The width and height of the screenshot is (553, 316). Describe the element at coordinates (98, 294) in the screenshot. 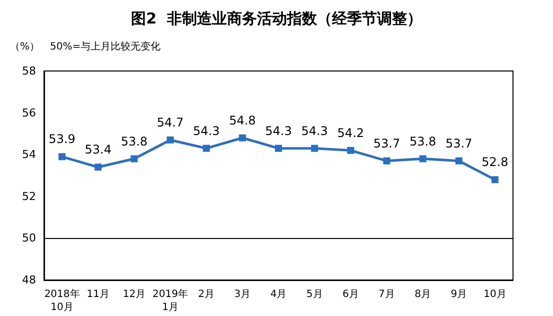

I see `x-tick-label: 11月` at that location.